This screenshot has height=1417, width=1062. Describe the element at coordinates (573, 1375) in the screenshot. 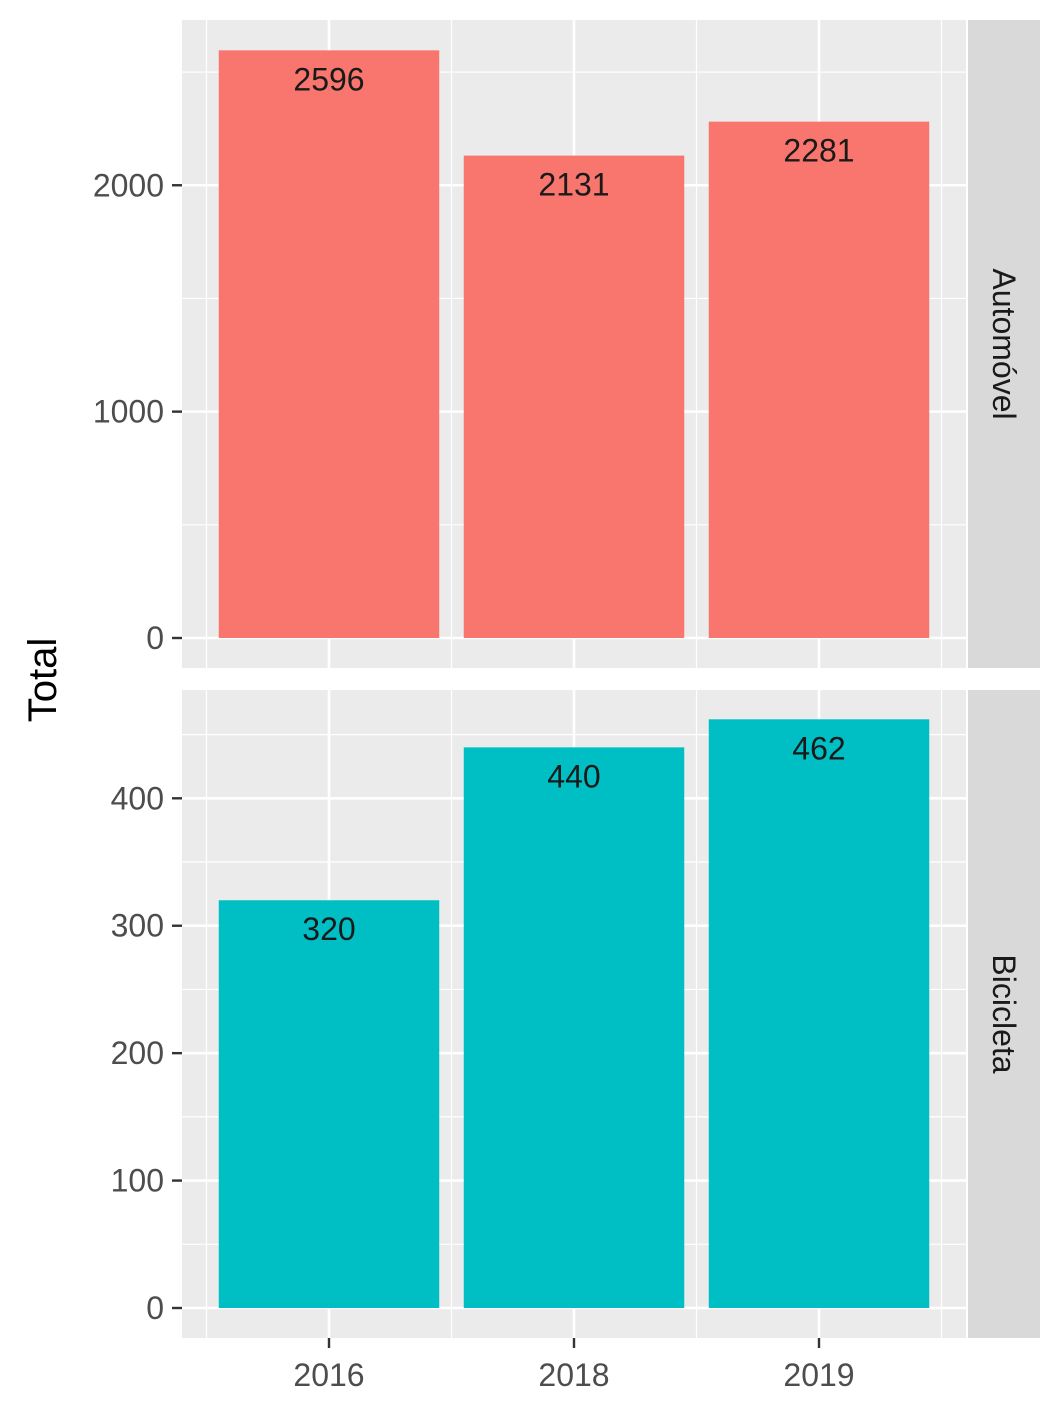

I see `x-tick-label: 2018` at that location.